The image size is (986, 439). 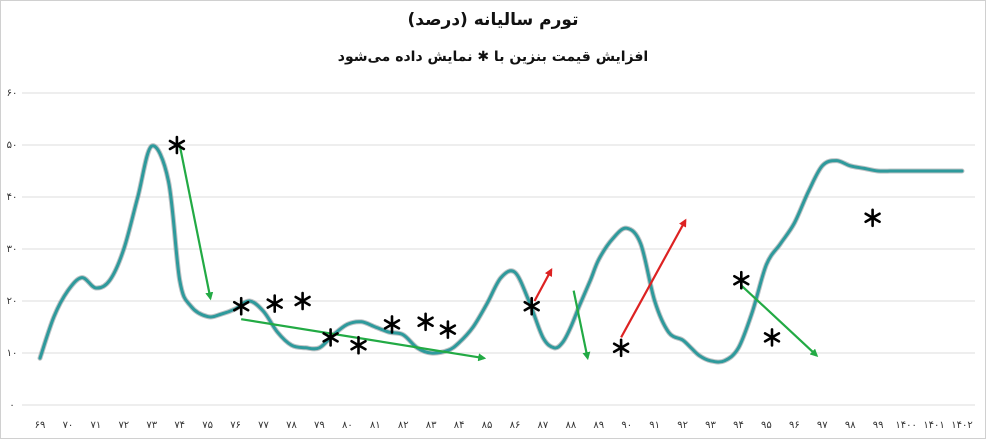 I want to click on x-tick-label: ۸۷, so click(x=543, y=425).